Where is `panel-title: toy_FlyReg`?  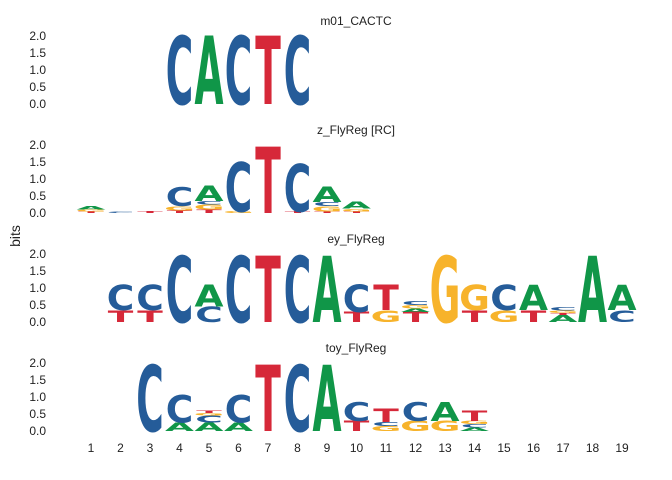 panel-title: toy_FlyReg is located at coordinates (356, 348).